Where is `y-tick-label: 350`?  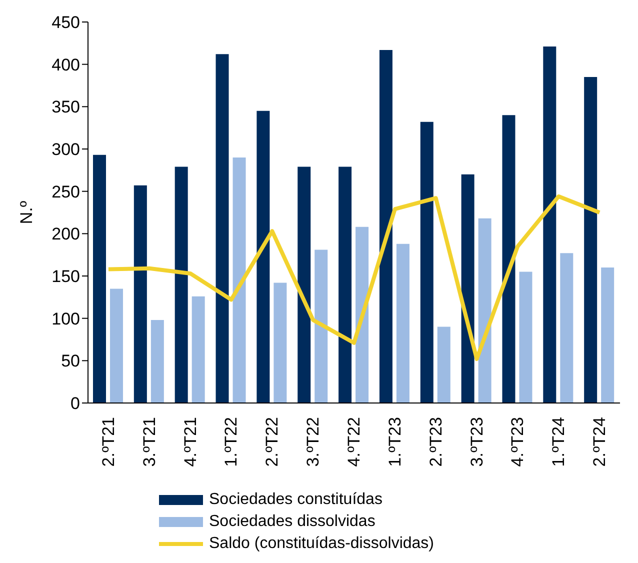
y-tick-label: 350 is located at coordinates (66, 107).